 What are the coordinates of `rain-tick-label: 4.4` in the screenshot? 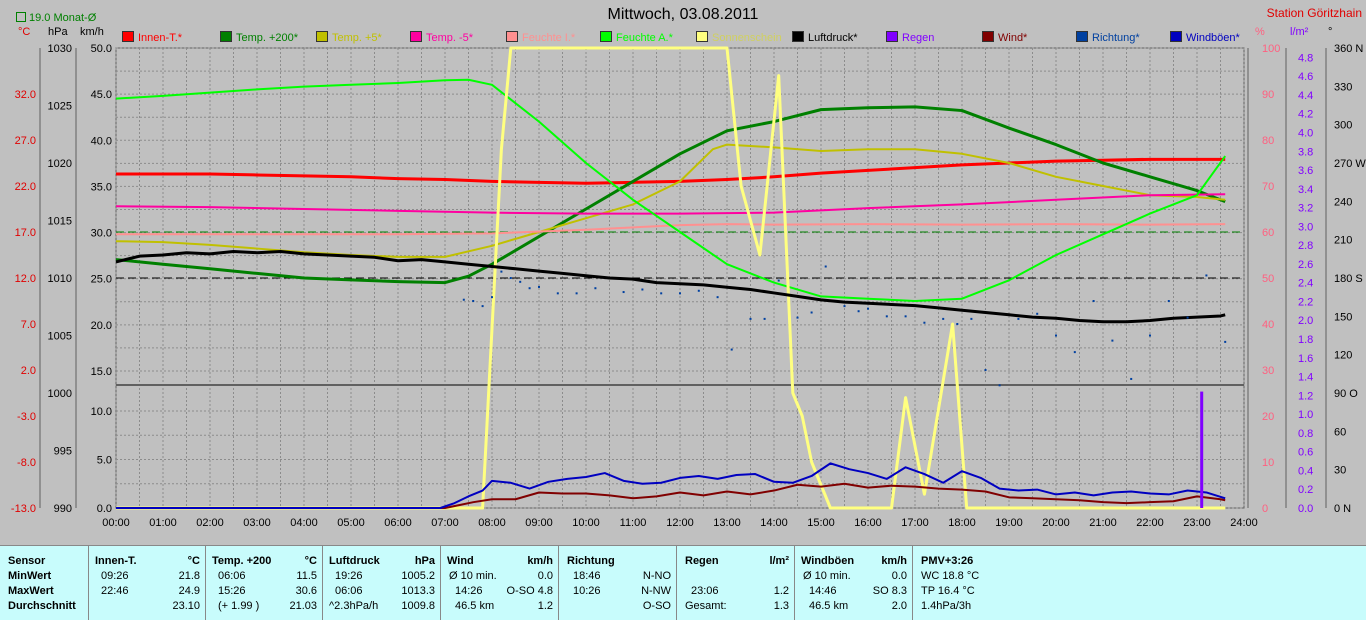 It's located at (1305, 96).